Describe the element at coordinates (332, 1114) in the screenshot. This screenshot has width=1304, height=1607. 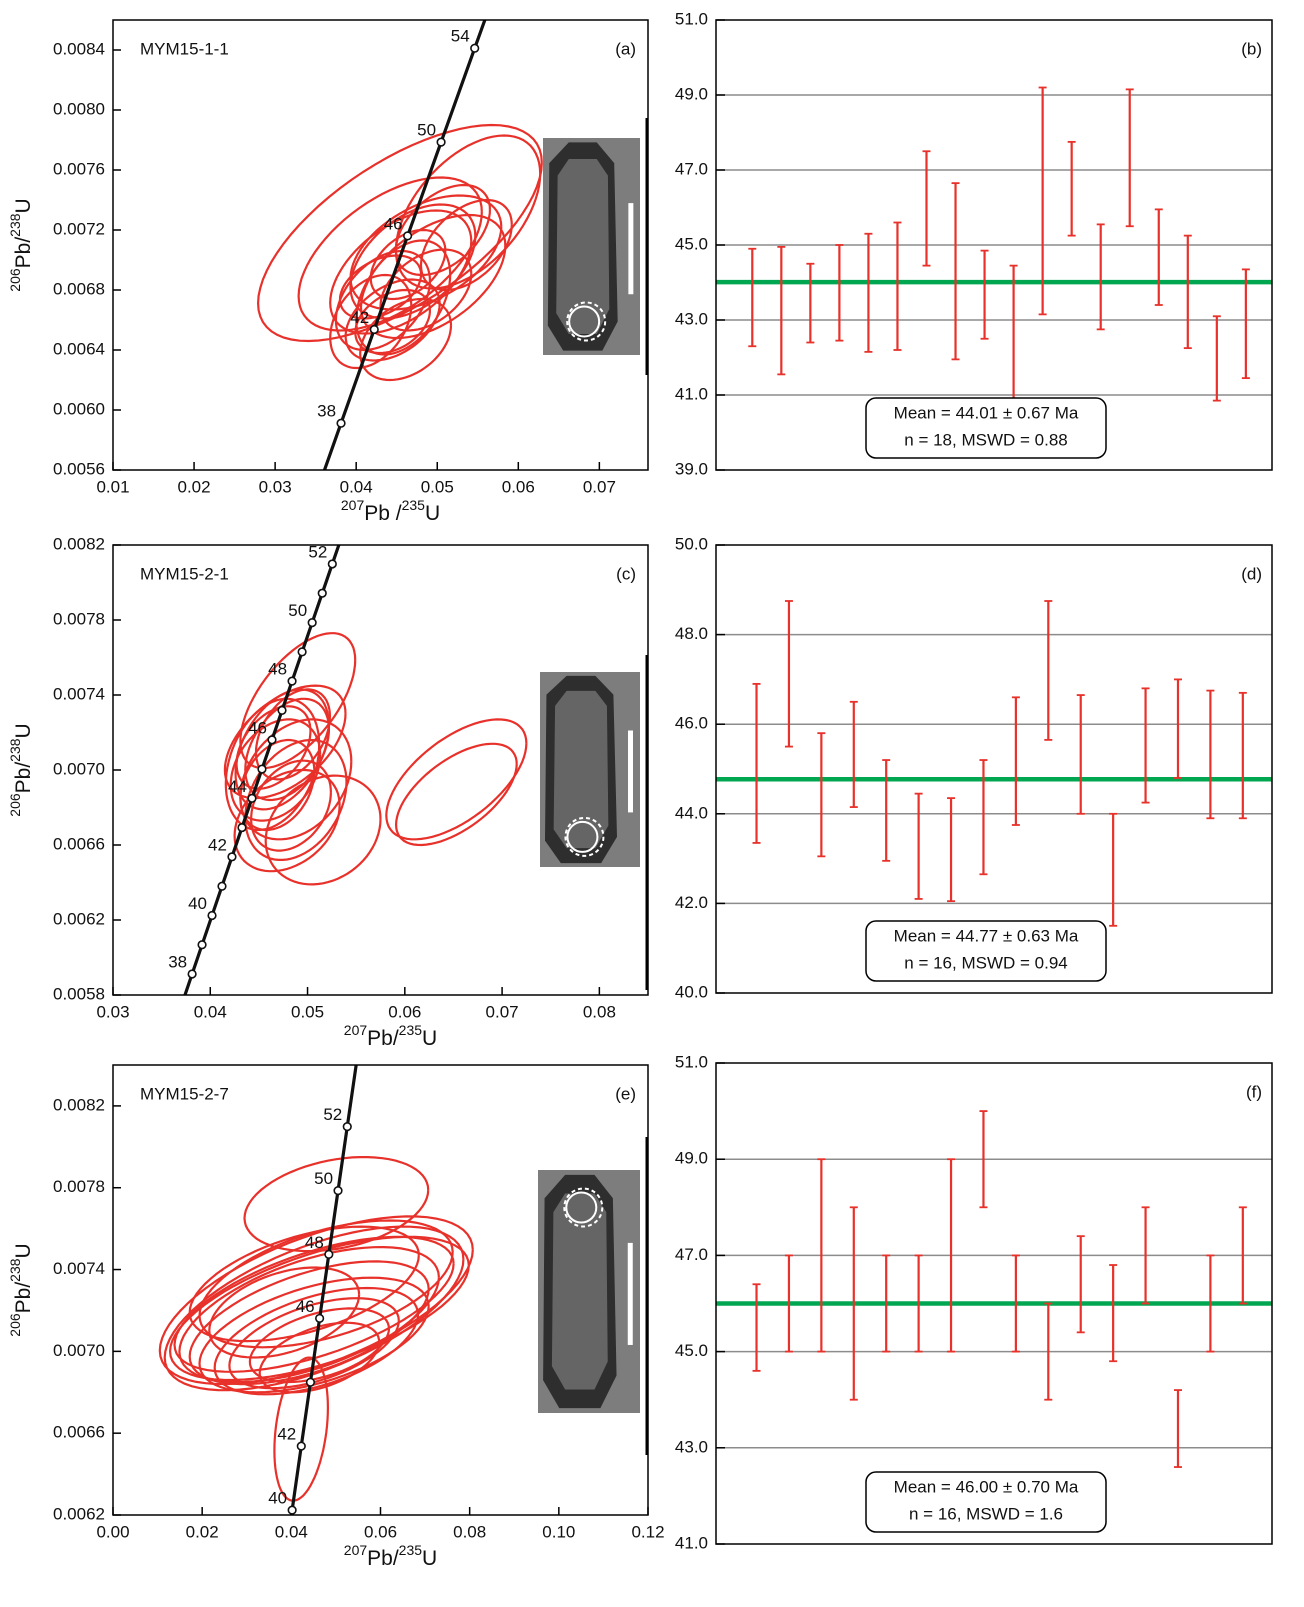
I see `age-label: 52` at that location.